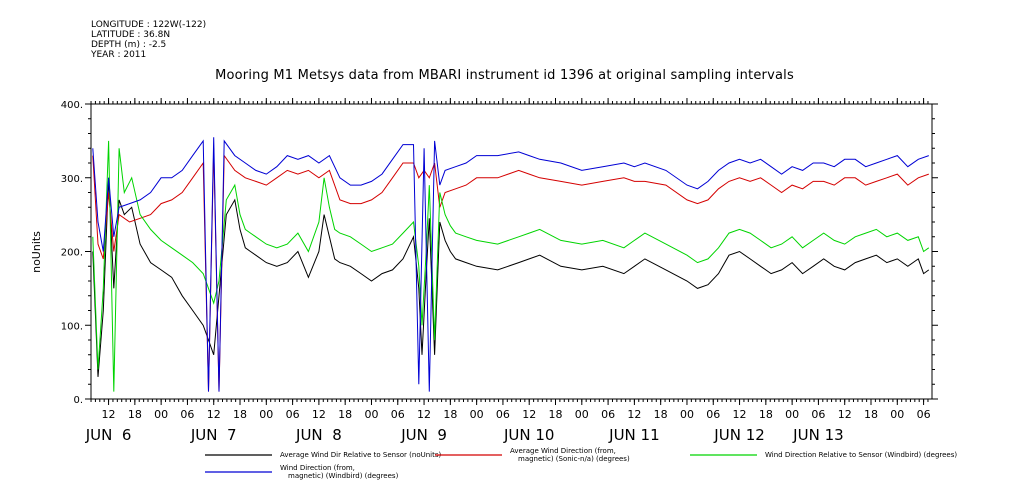 This screenshot has height=504, width=1009. Describe the element at coordinates (36, 252) in the screenshot. I see `y-axis-label: noUnits` at that location.